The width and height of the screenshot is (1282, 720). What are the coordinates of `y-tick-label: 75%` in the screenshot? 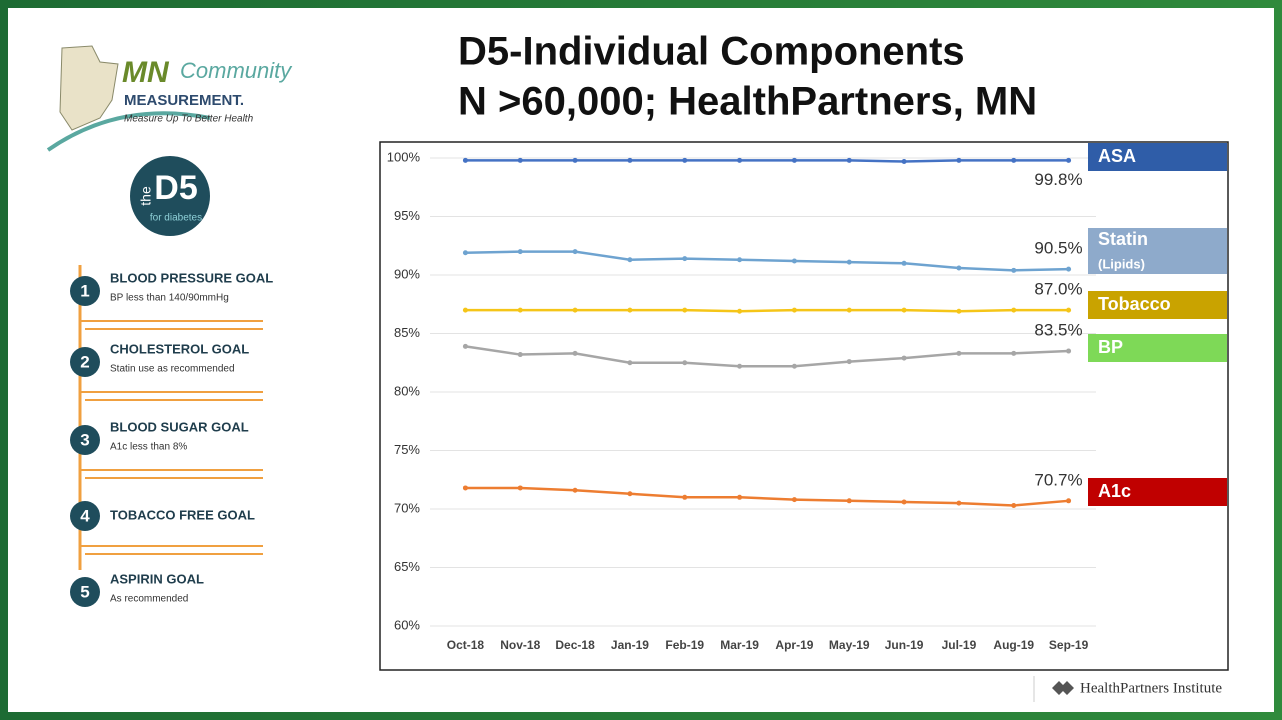 It's located at (407, 449).